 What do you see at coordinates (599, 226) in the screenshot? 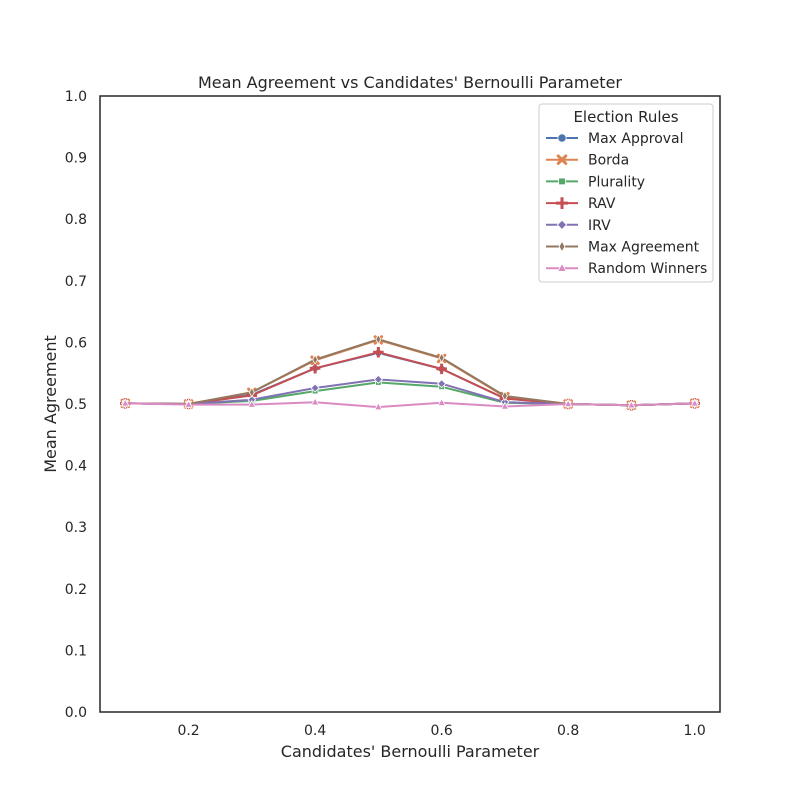
I see `legend-label: IRV` at bounding box center [599, 226].